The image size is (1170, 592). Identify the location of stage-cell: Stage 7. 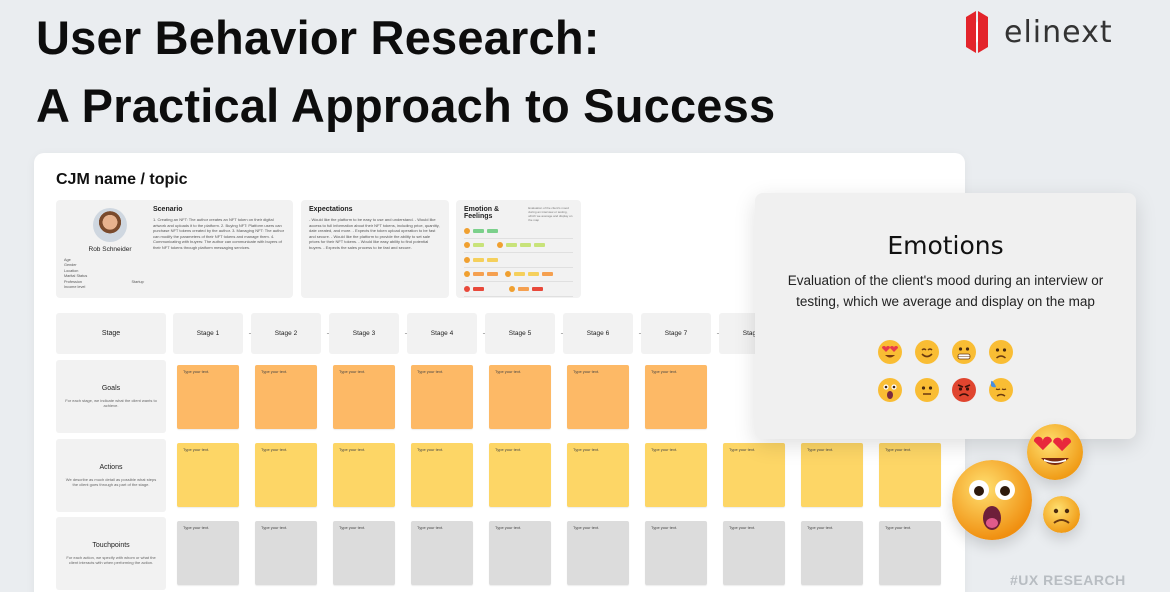
(676, 333).